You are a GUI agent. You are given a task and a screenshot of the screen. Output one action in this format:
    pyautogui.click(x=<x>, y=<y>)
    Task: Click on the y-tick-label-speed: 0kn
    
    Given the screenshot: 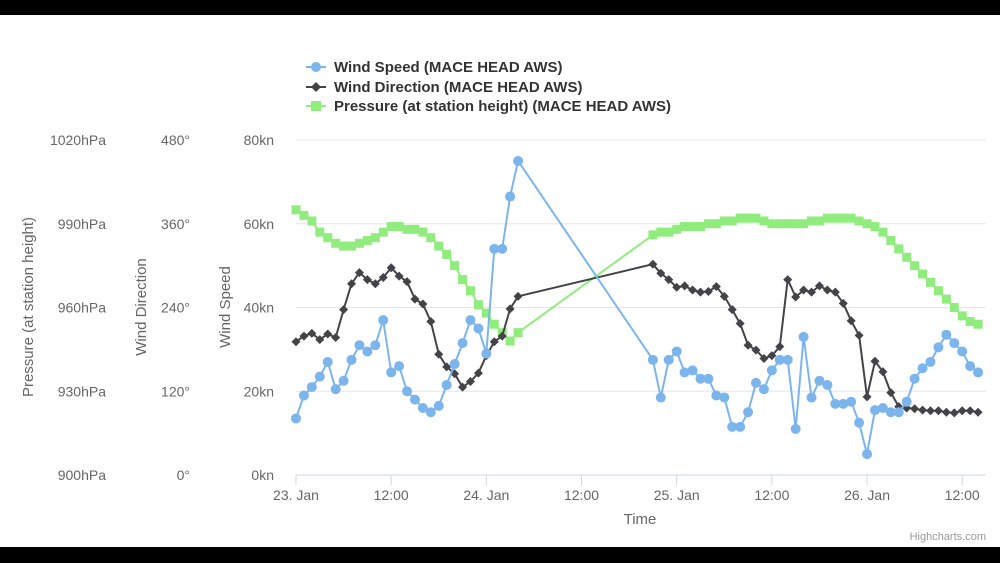 What is the action you would take?
    pyautogui.click(x=262, y=475)
    